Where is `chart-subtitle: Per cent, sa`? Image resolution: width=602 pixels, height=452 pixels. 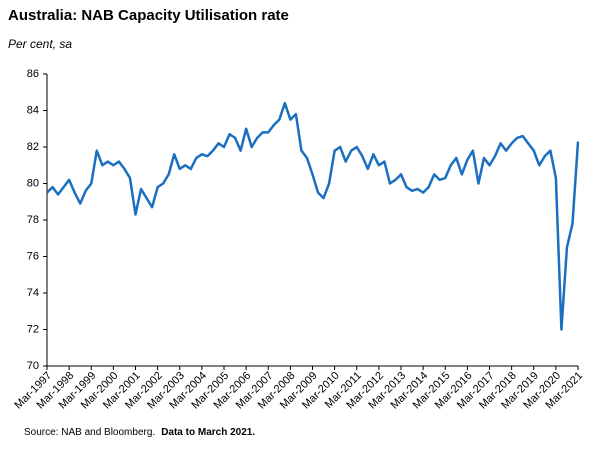 chart-subtitle: Per cent, sa is located at coordinates (40, 44).